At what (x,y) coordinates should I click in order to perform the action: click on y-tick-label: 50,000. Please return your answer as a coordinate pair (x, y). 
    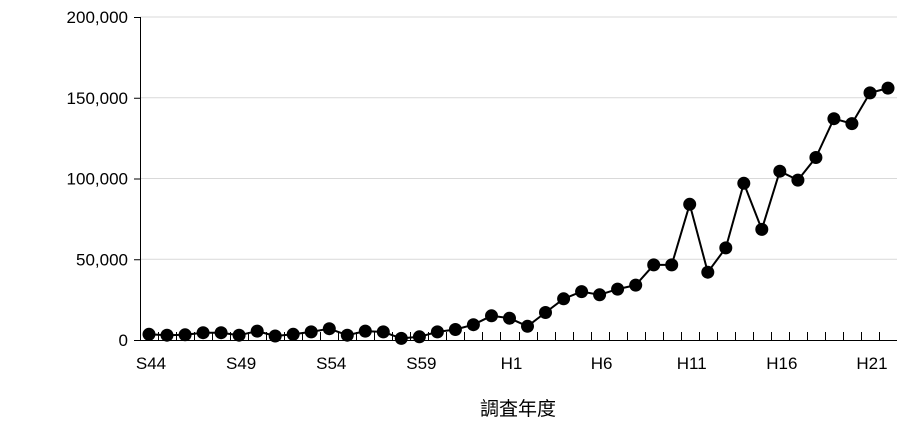
    Looking at the image, I should click on (102, 259).